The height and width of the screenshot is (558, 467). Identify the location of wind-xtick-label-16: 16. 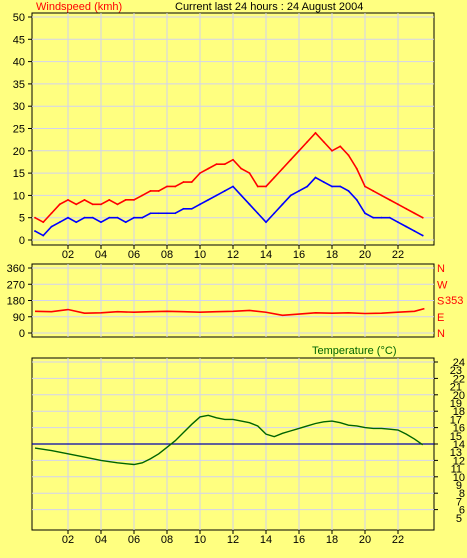
(299, 255).